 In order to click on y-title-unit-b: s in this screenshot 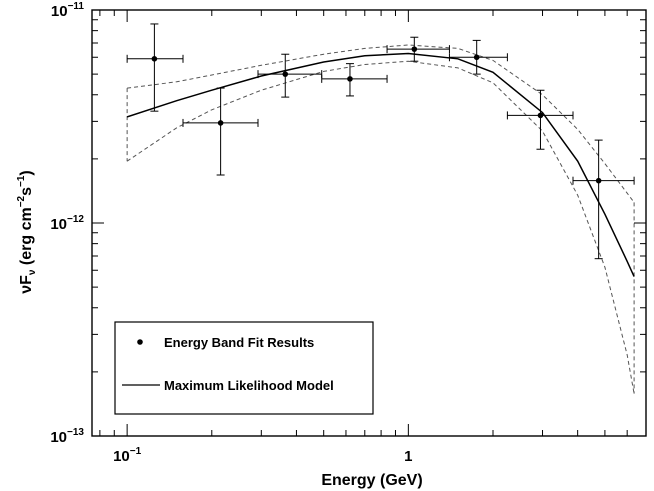, I will do `click(26, 191)`.